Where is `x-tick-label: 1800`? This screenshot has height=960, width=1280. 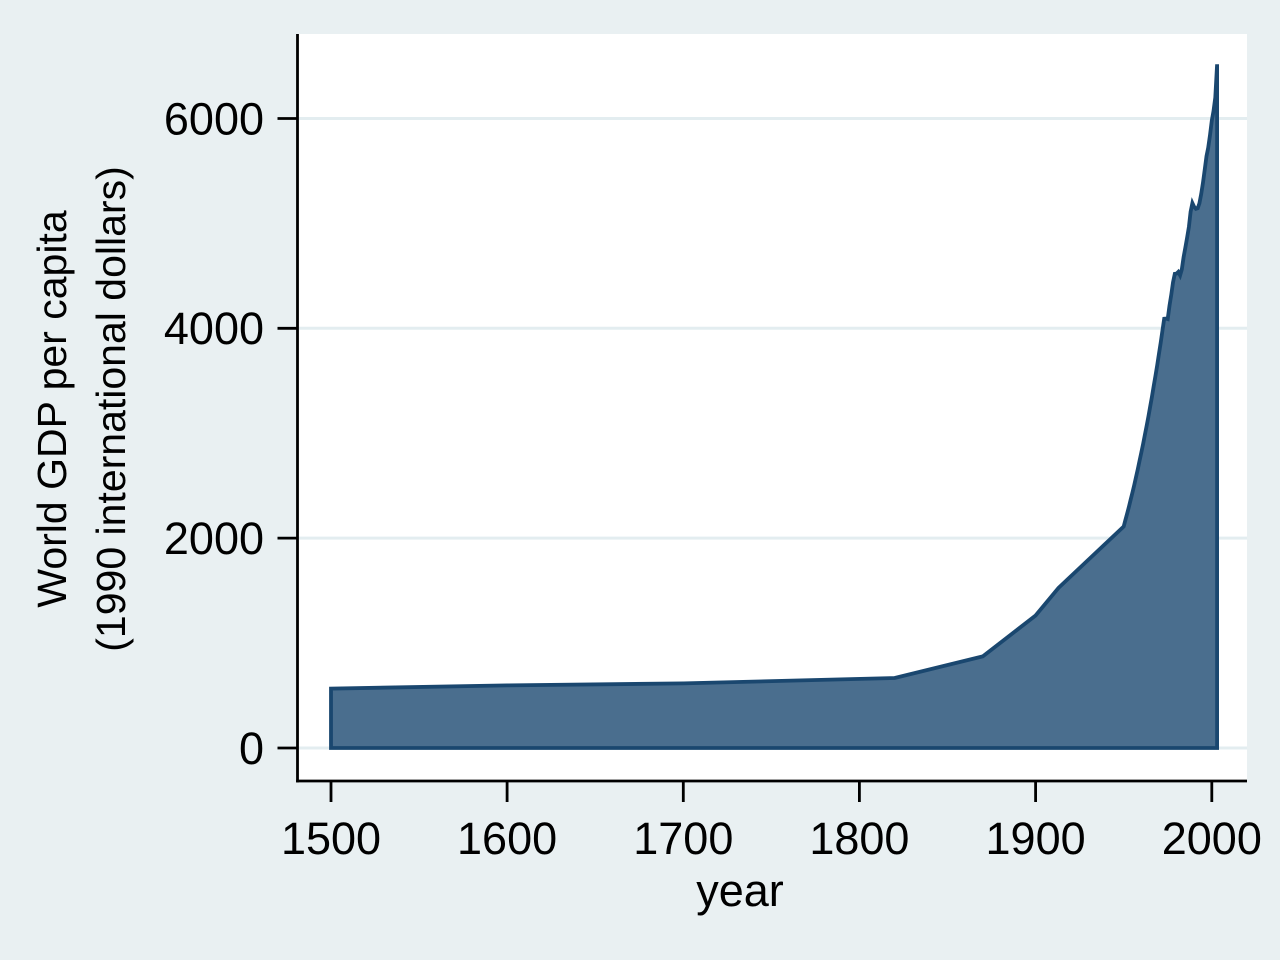 x-tick-label: 1800 is located at coordinates (859, 838).